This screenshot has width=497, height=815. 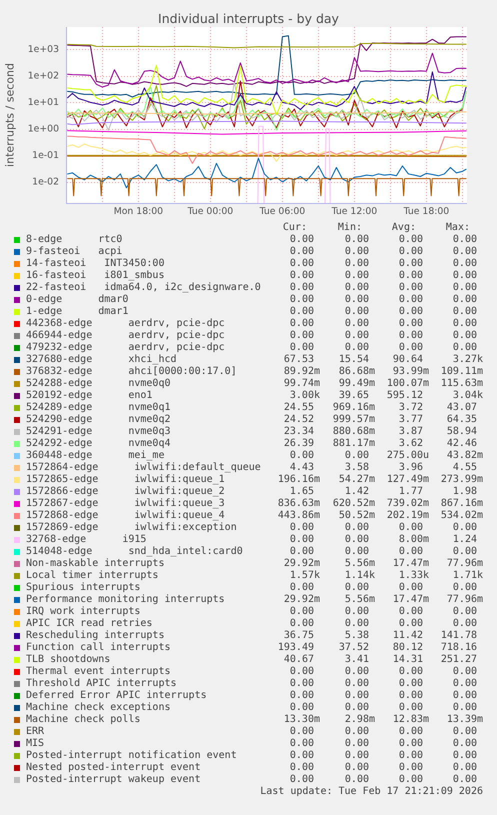 What do you see at coordinates (302, 384) in the screenshot?
I see `text: 99.74m` at bounding box center [302, 384].